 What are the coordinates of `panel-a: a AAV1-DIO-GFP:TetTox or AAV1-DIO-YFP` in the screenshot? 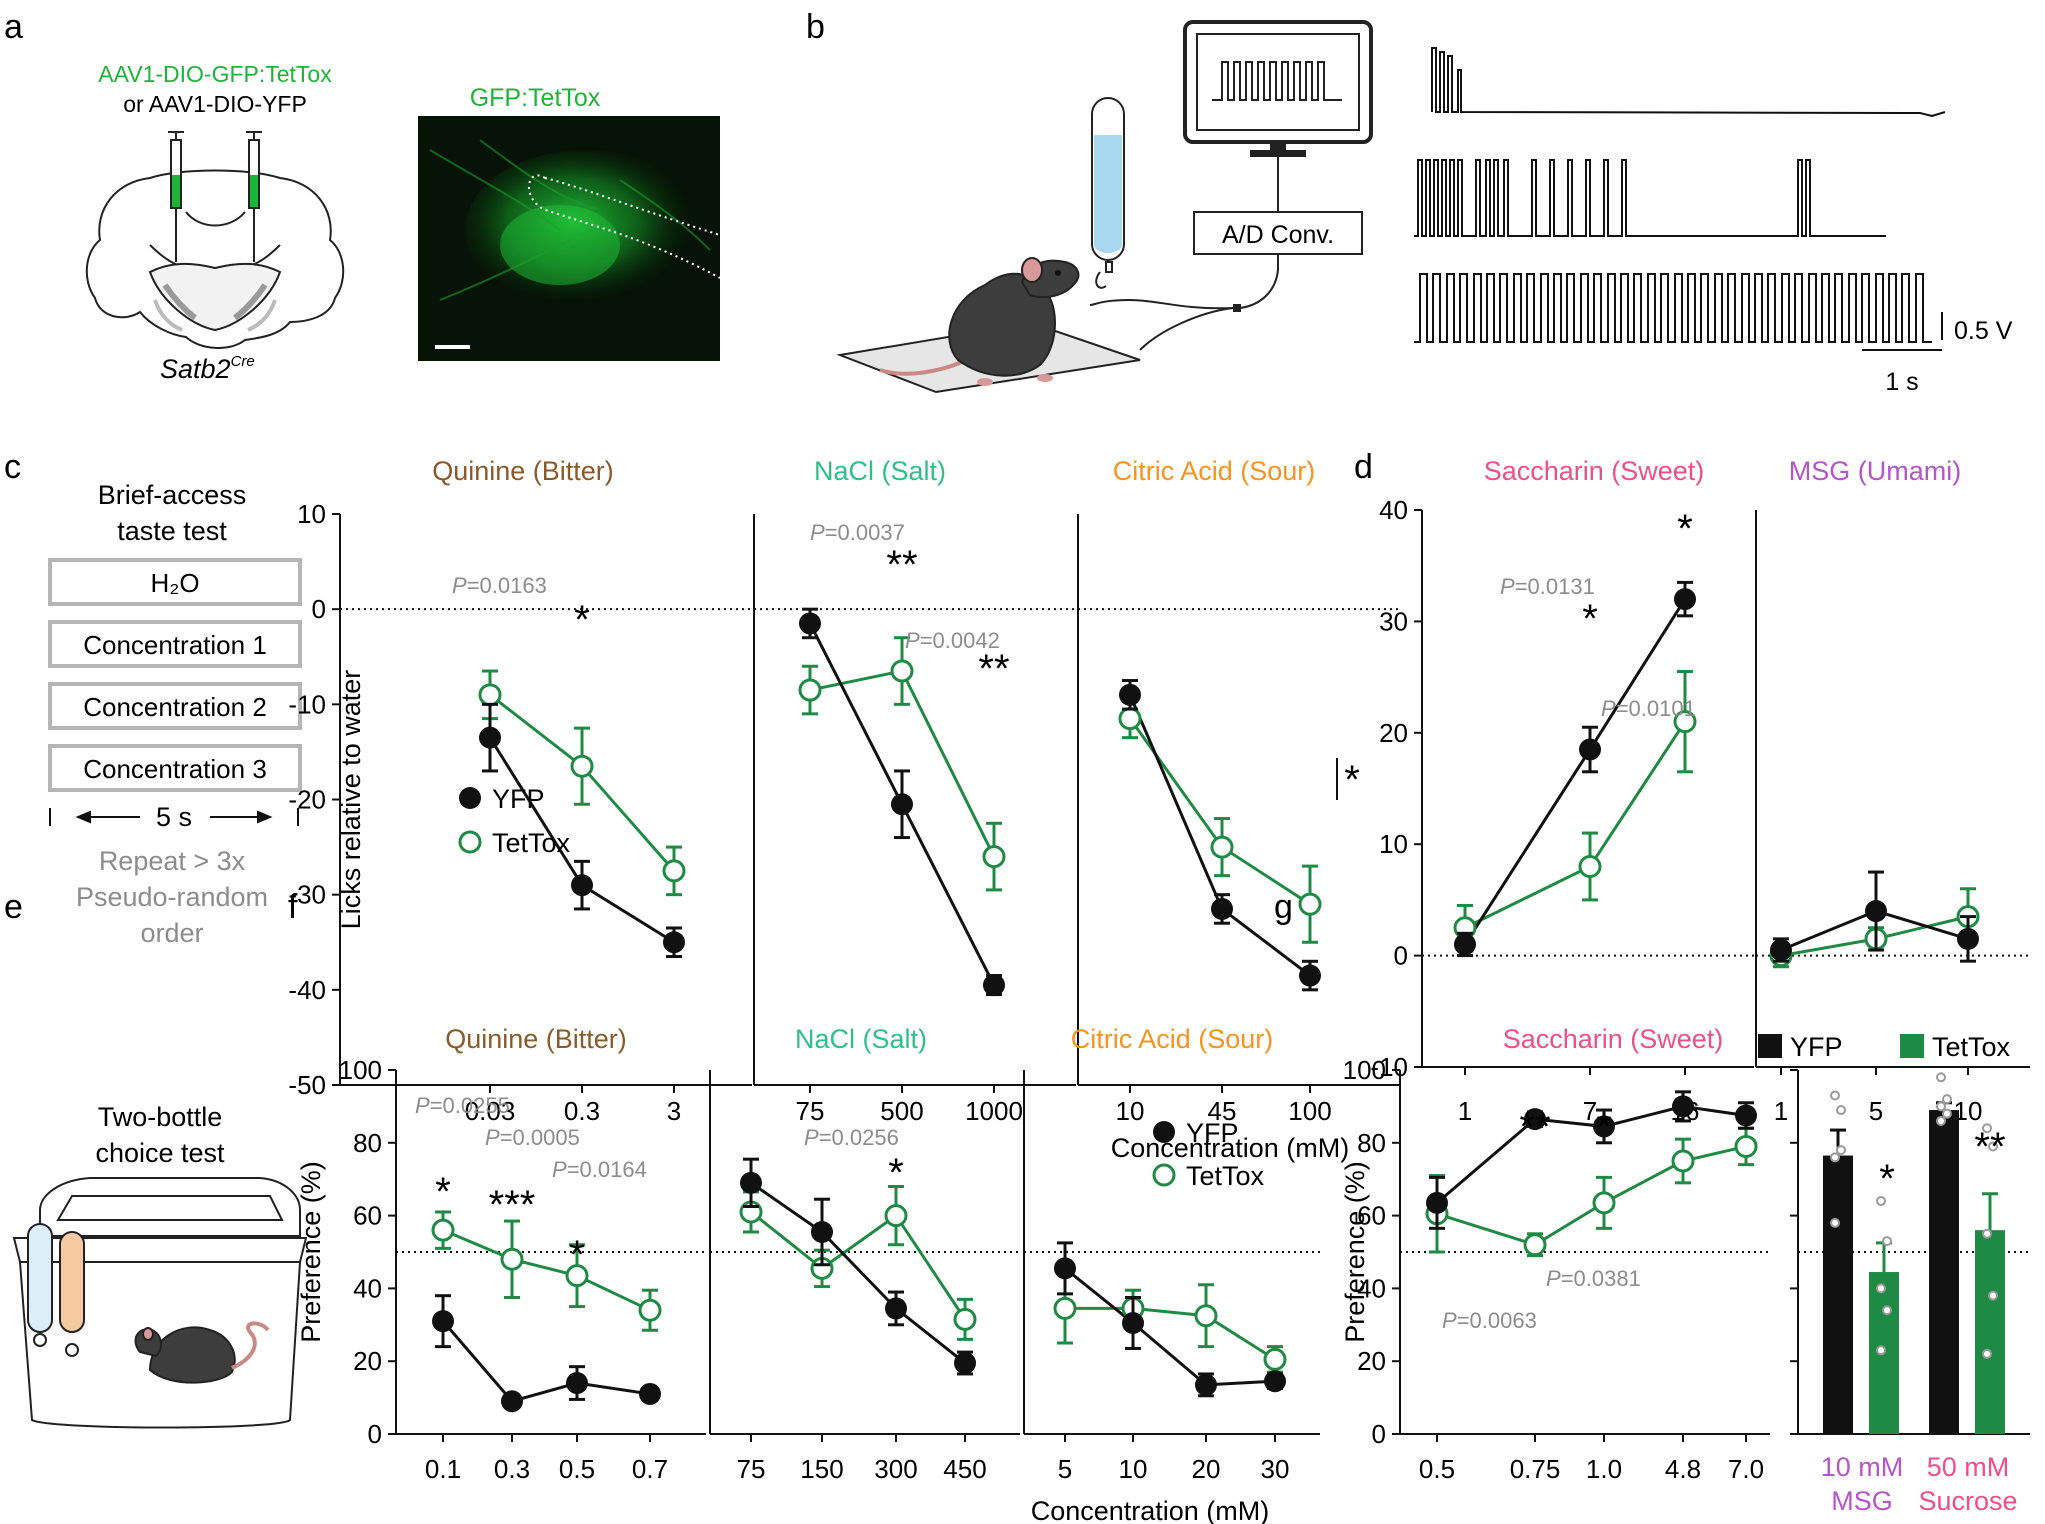 It's located at (362, 196).